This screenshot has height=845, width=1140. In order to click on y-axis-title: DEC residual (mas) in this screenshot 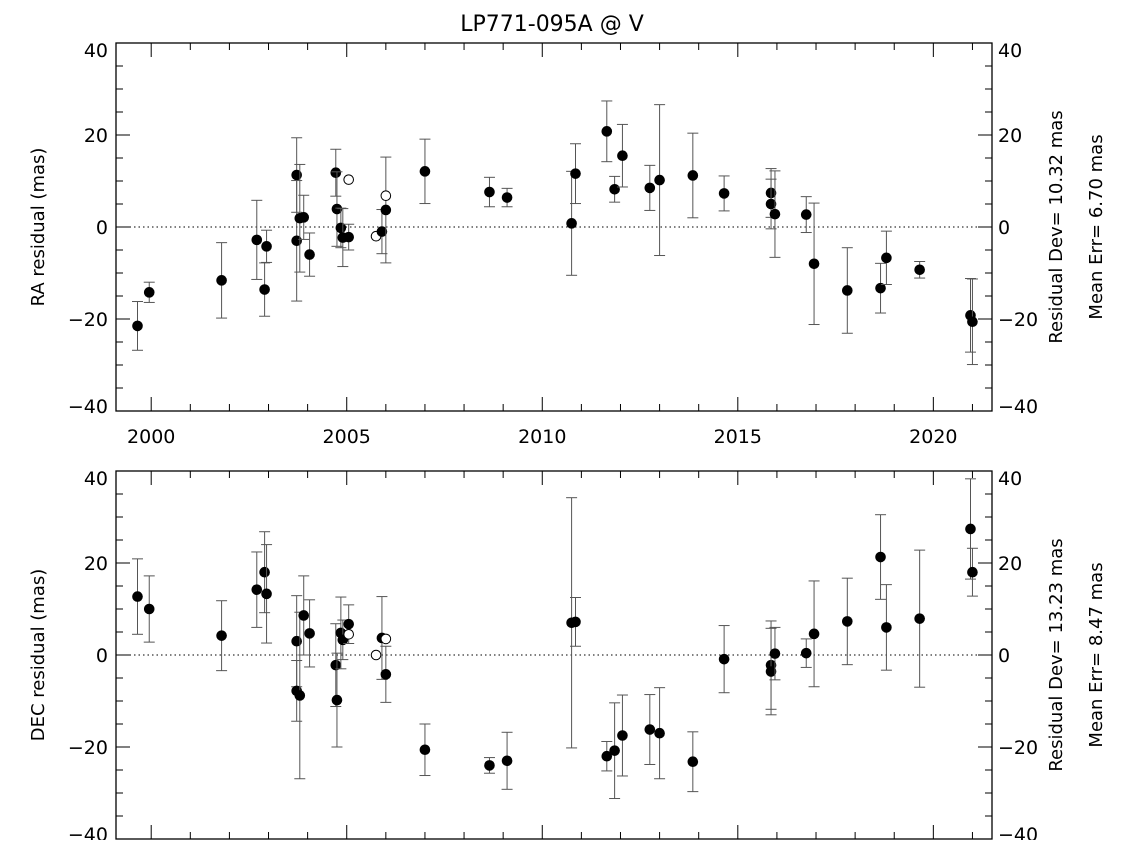, I will do `click(38, 655)`.